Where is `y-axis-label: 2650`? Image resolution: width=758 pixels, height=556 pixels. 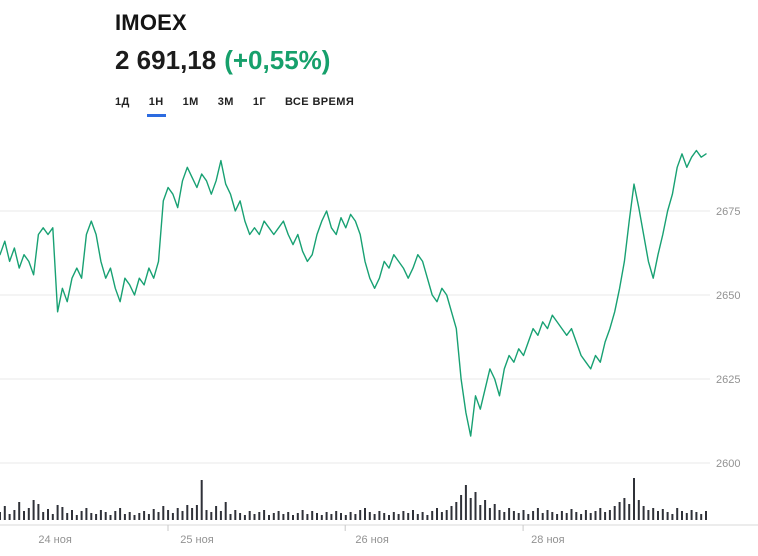
y-axis-label: 2650 is located at coordinates (728, 296).